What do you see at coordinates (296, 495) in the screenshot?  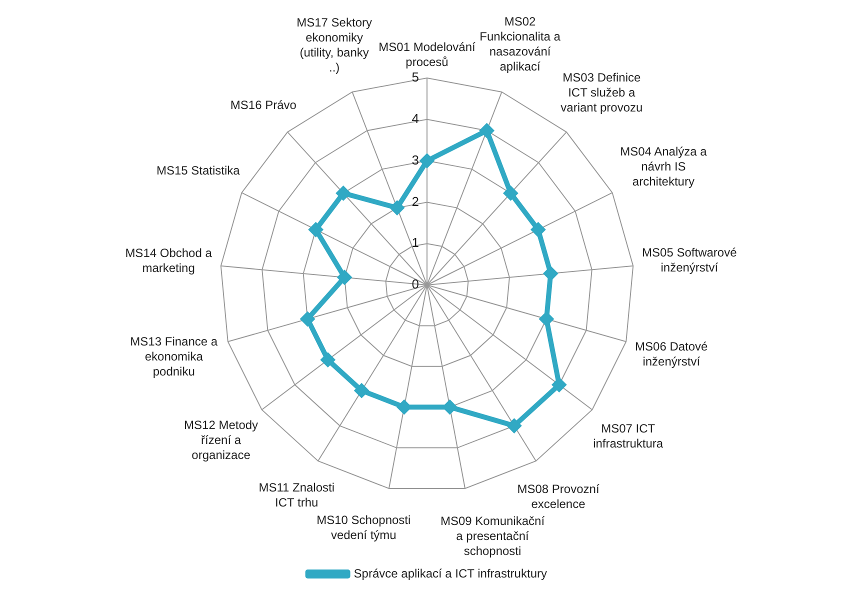 I see `spoke-label: MS11 Znalosti ICT trhu` at bounding box center [296, 495].